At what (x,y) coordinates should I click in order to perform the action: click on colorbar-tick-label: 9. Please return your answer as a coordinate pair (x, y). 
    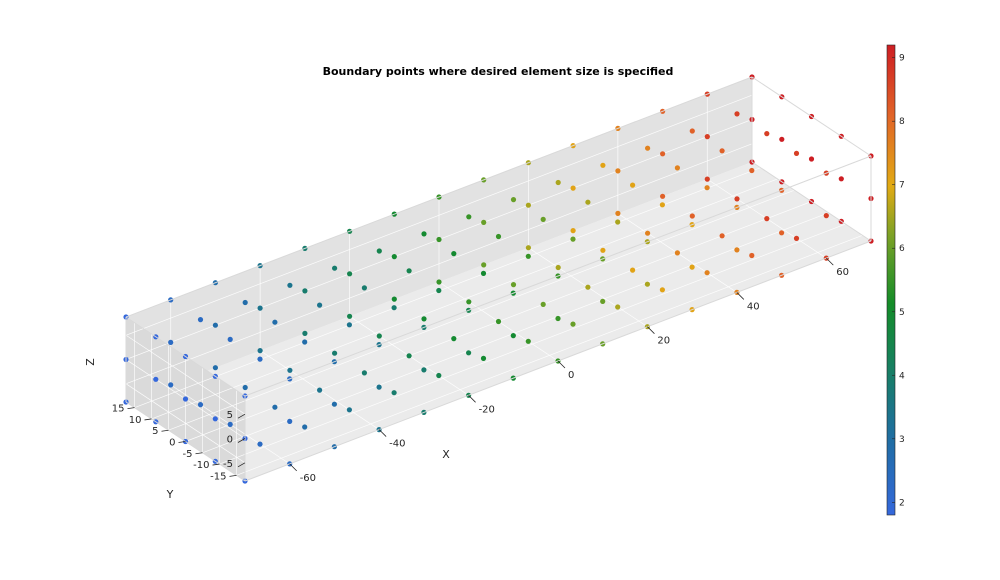
    Looking at the image, I should click on (902, 59).